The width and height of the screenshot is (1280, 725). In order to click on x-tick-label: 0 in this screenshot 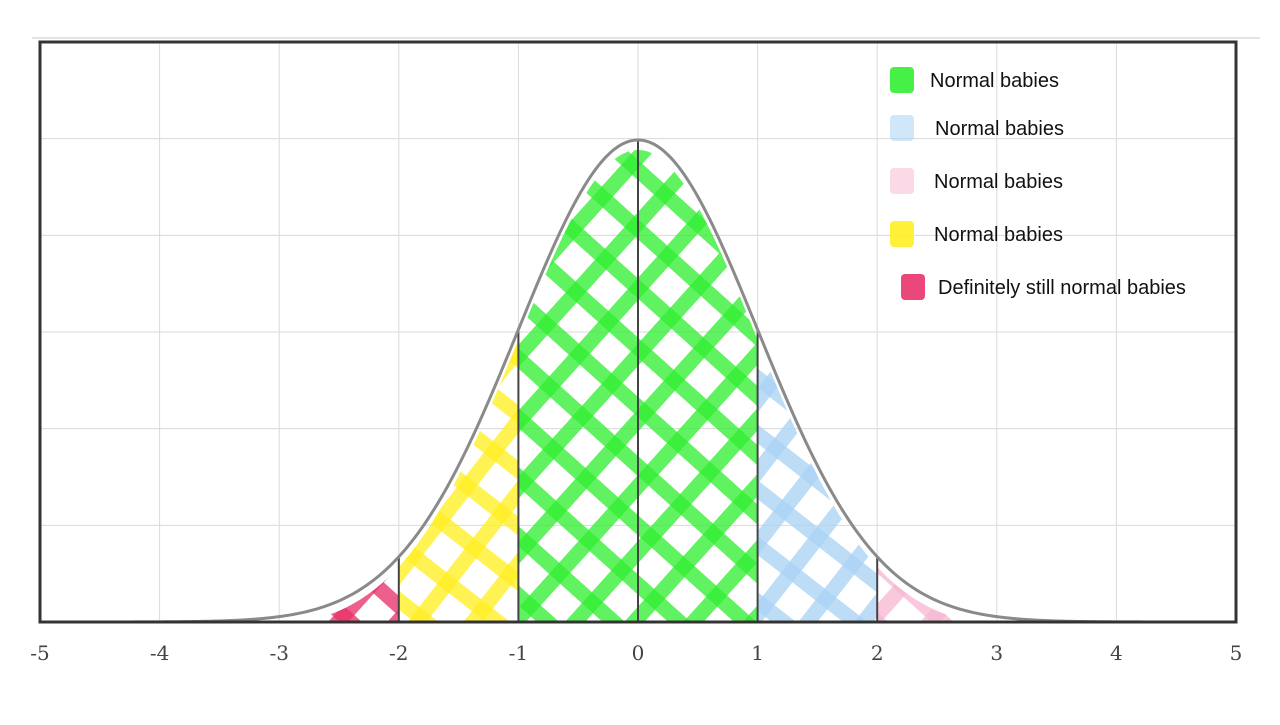, I will do `click(638, 653)`.